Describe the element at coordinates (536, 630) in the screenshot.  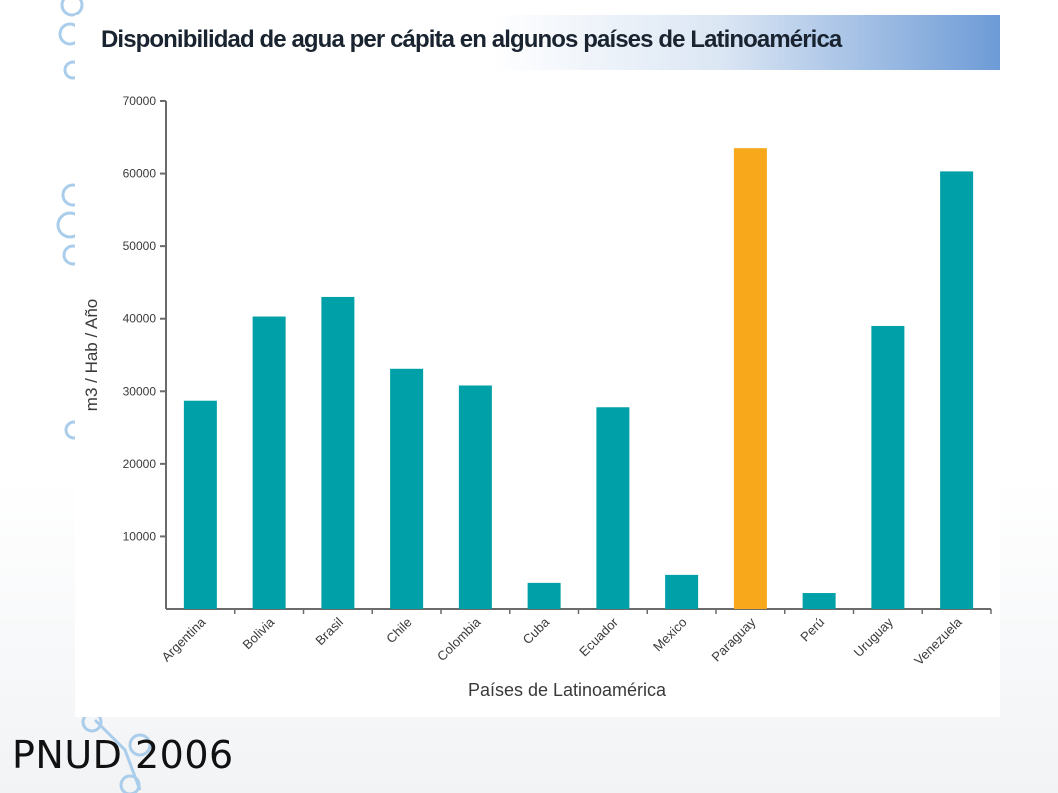
I see `x-tick-label: Cuba` at that location.